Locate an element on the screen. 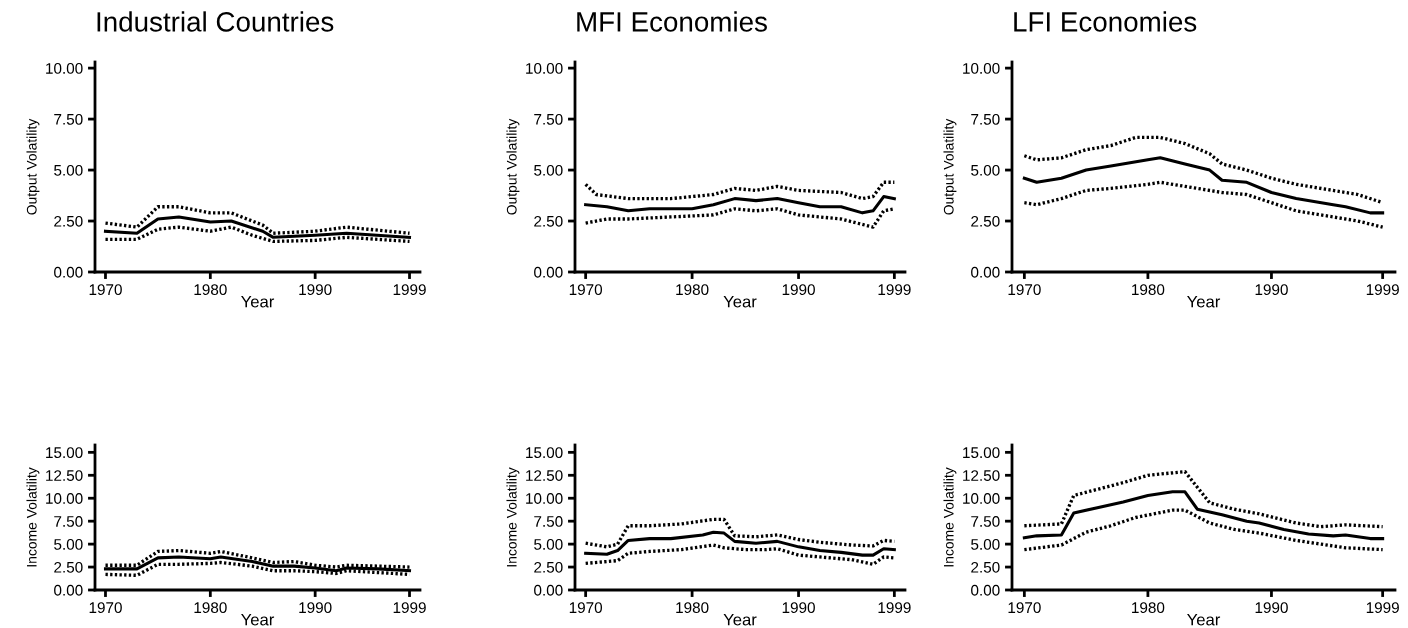  chart-title: MFI Economies is located at coordinates (672, 21).